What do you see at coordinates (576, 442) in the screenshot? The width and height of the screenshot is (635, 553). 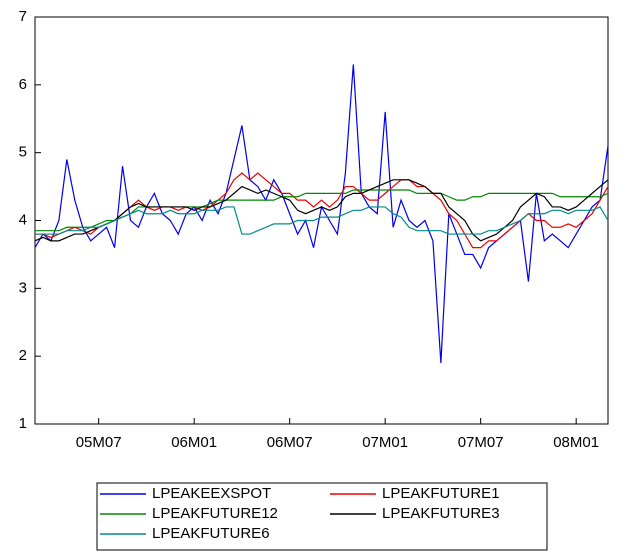 I see `x-tick-label: 08M01` at bounding box center [576, 442].